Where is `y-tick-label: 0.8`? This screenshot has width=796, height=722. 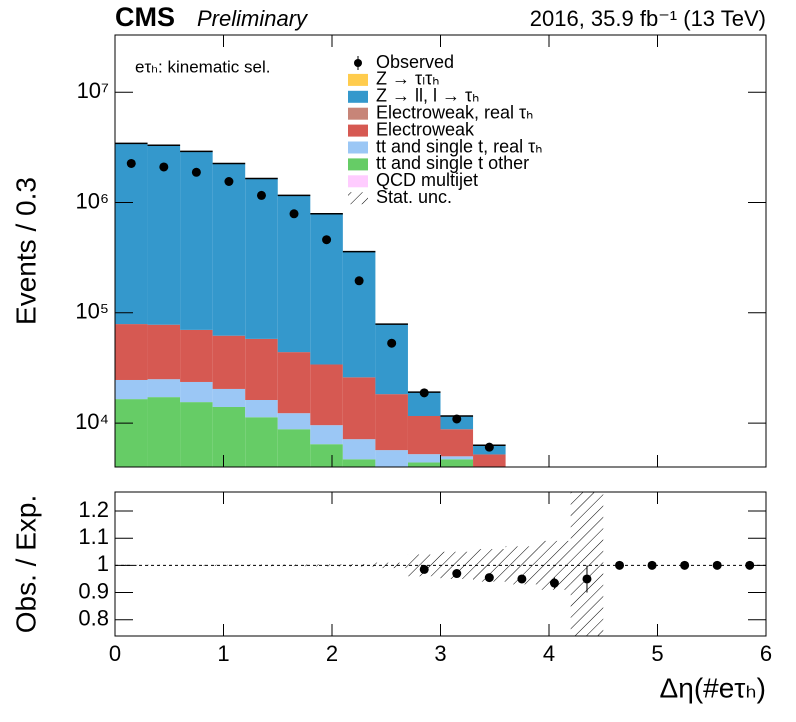 y-tick-label: 0.8 is located at coordinates (93, 618).